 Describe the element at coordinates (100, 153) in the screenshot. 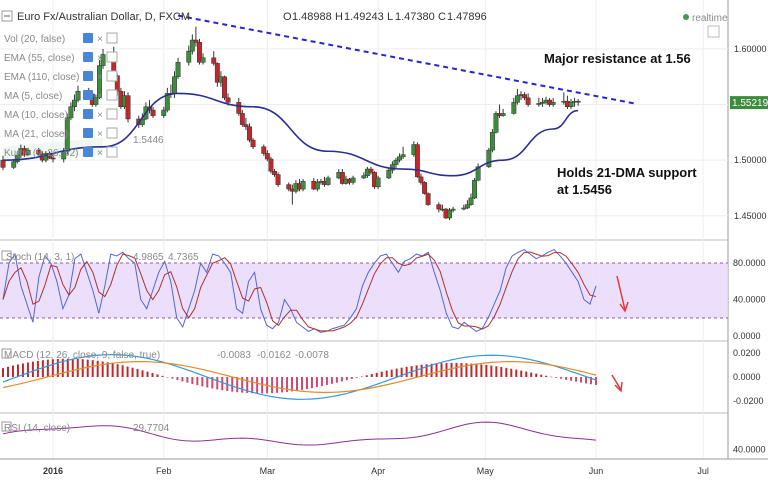

I see `kumo-indicator-close-icon: ×` at that location.